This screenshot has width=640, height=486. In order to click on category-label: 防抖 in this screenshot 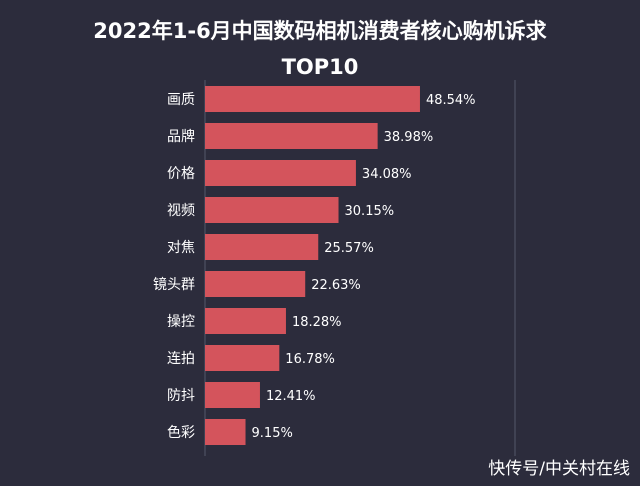, I will do `click(181, 396)`.